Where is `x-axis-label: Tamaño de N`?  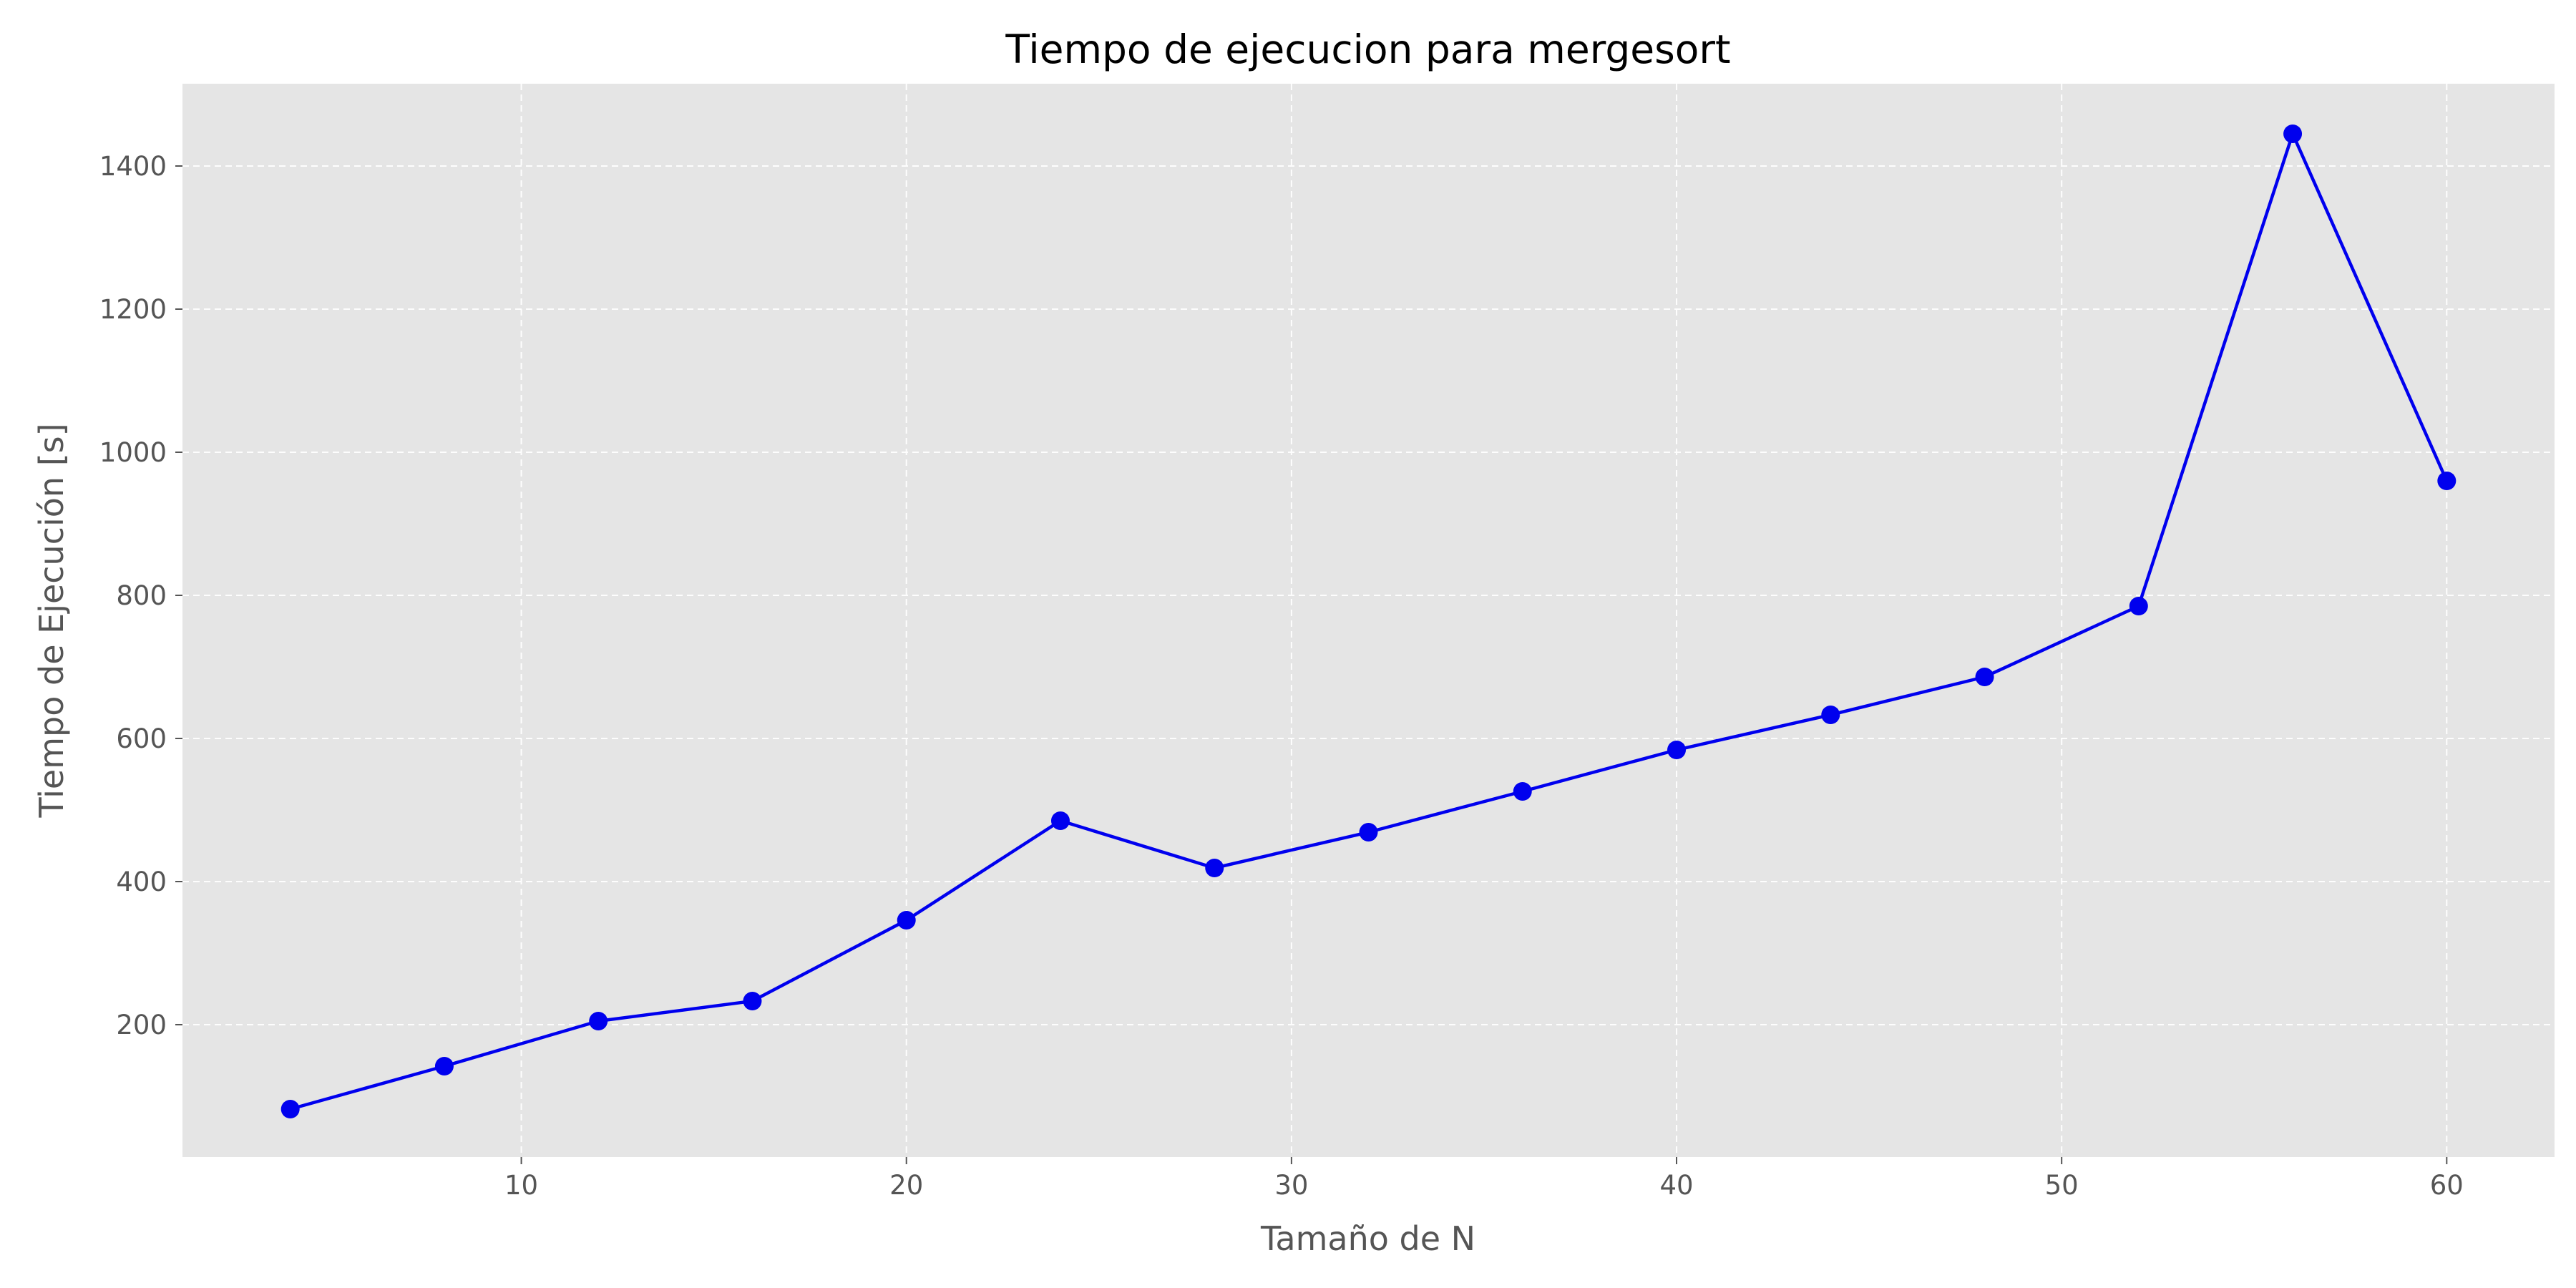 x-axis-label: Tamaño de N is located at coordinates (1367, 1238).